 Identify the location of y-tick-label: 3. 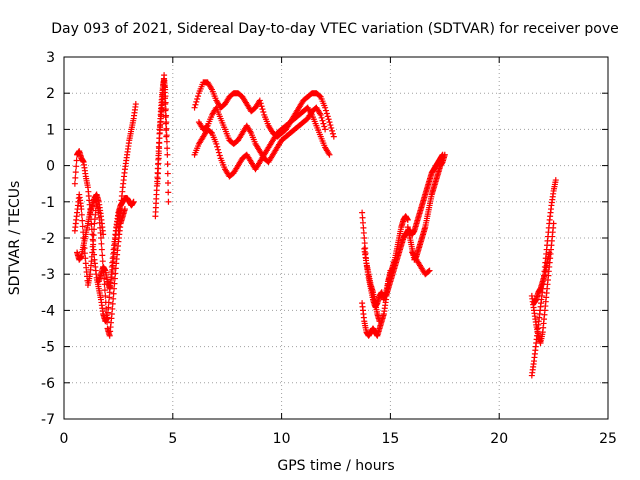
(50, 58).